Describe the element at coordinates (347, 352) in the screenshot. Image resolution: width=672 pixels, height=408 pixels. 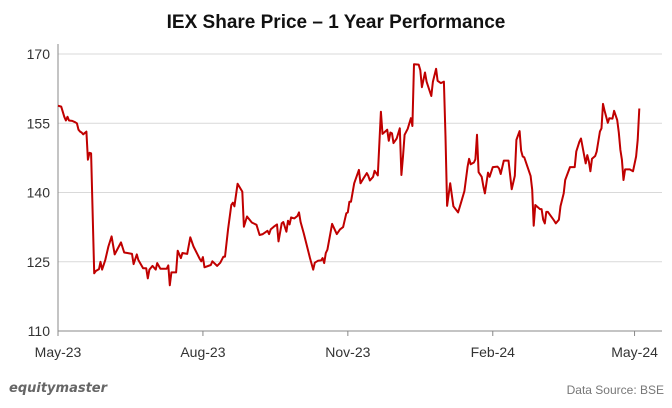
I see `x-tick-label: Nov-23` at that location.